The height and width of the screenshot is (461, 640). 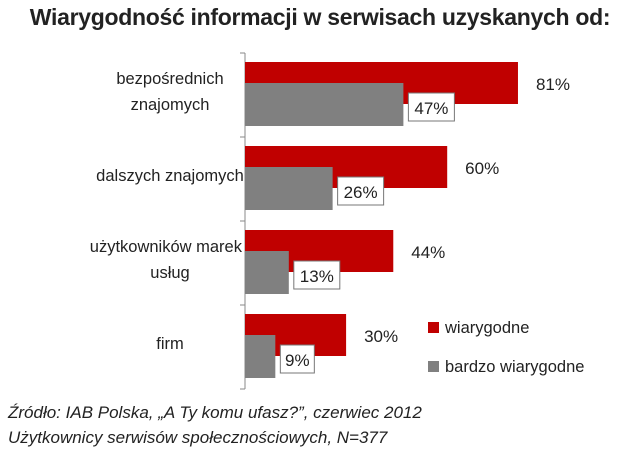 I want to click on data-label-wiarygodne: 30%, so click(x=381, y=336).